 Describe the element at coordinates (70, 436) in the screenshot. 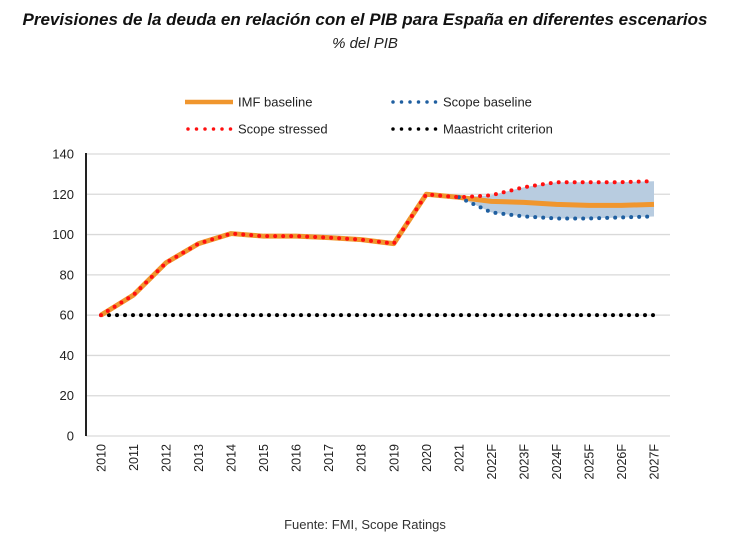

I see `y-tick-label: 0` at that location.